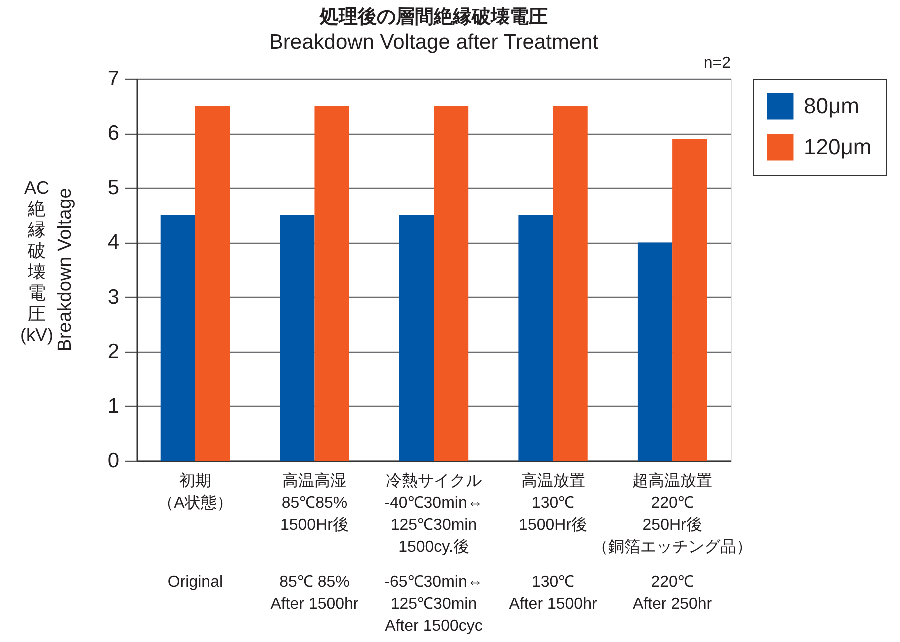 Image resolution: width=900 pixels, height=642 pixels. I want to click on category-label: 初期（A状態） Original, so click(195, 532).